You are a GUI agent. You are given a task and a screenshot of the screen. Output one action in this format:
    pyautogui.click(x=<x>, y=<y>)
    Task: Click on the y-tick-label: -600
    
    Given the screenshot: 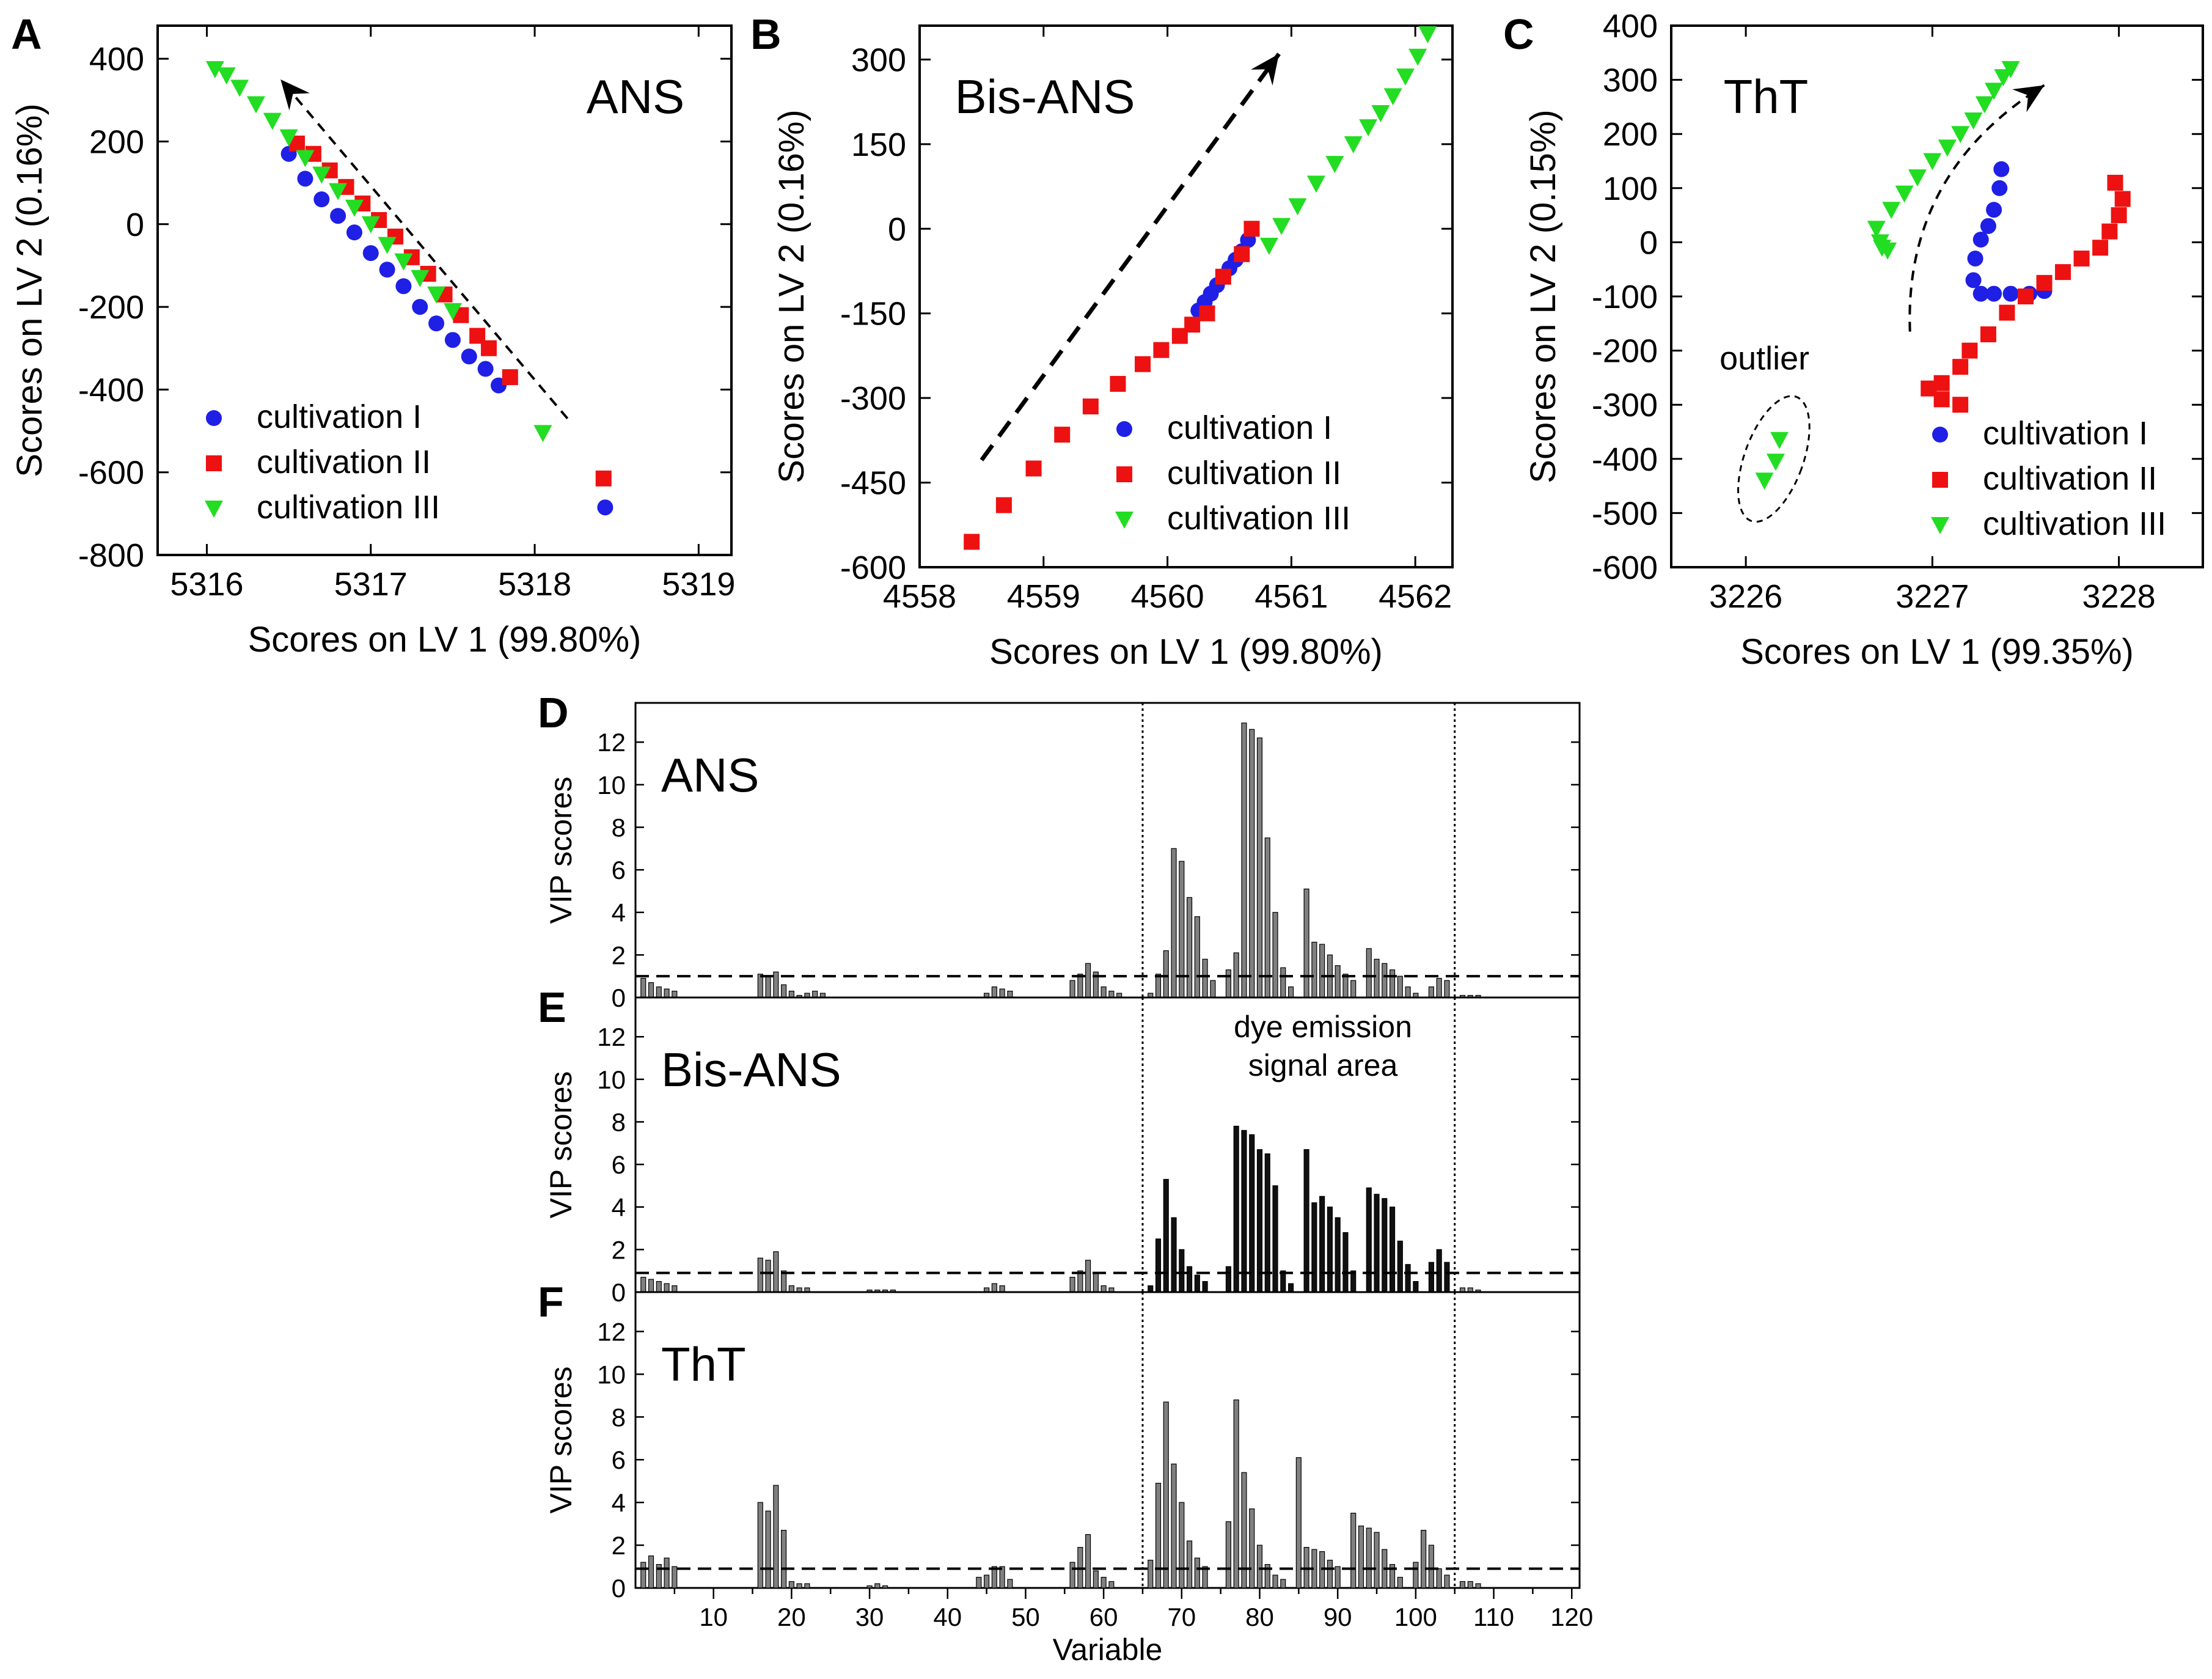 What is the action you would take?
    pyautogui.click(x=873, y=567)
    